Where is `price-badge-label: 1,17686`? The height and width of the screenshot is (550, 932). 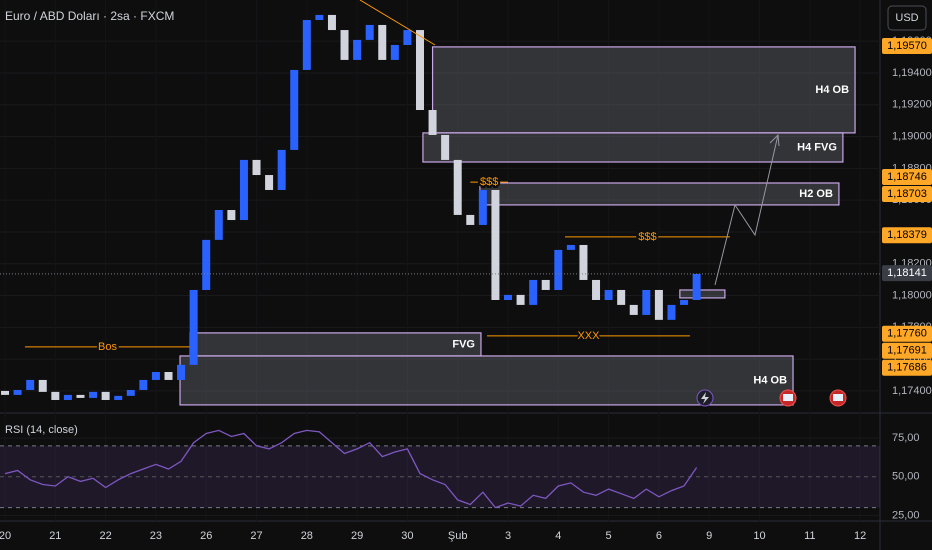 price-badge-label: 1,17686 is located at coordinates (907, 368).